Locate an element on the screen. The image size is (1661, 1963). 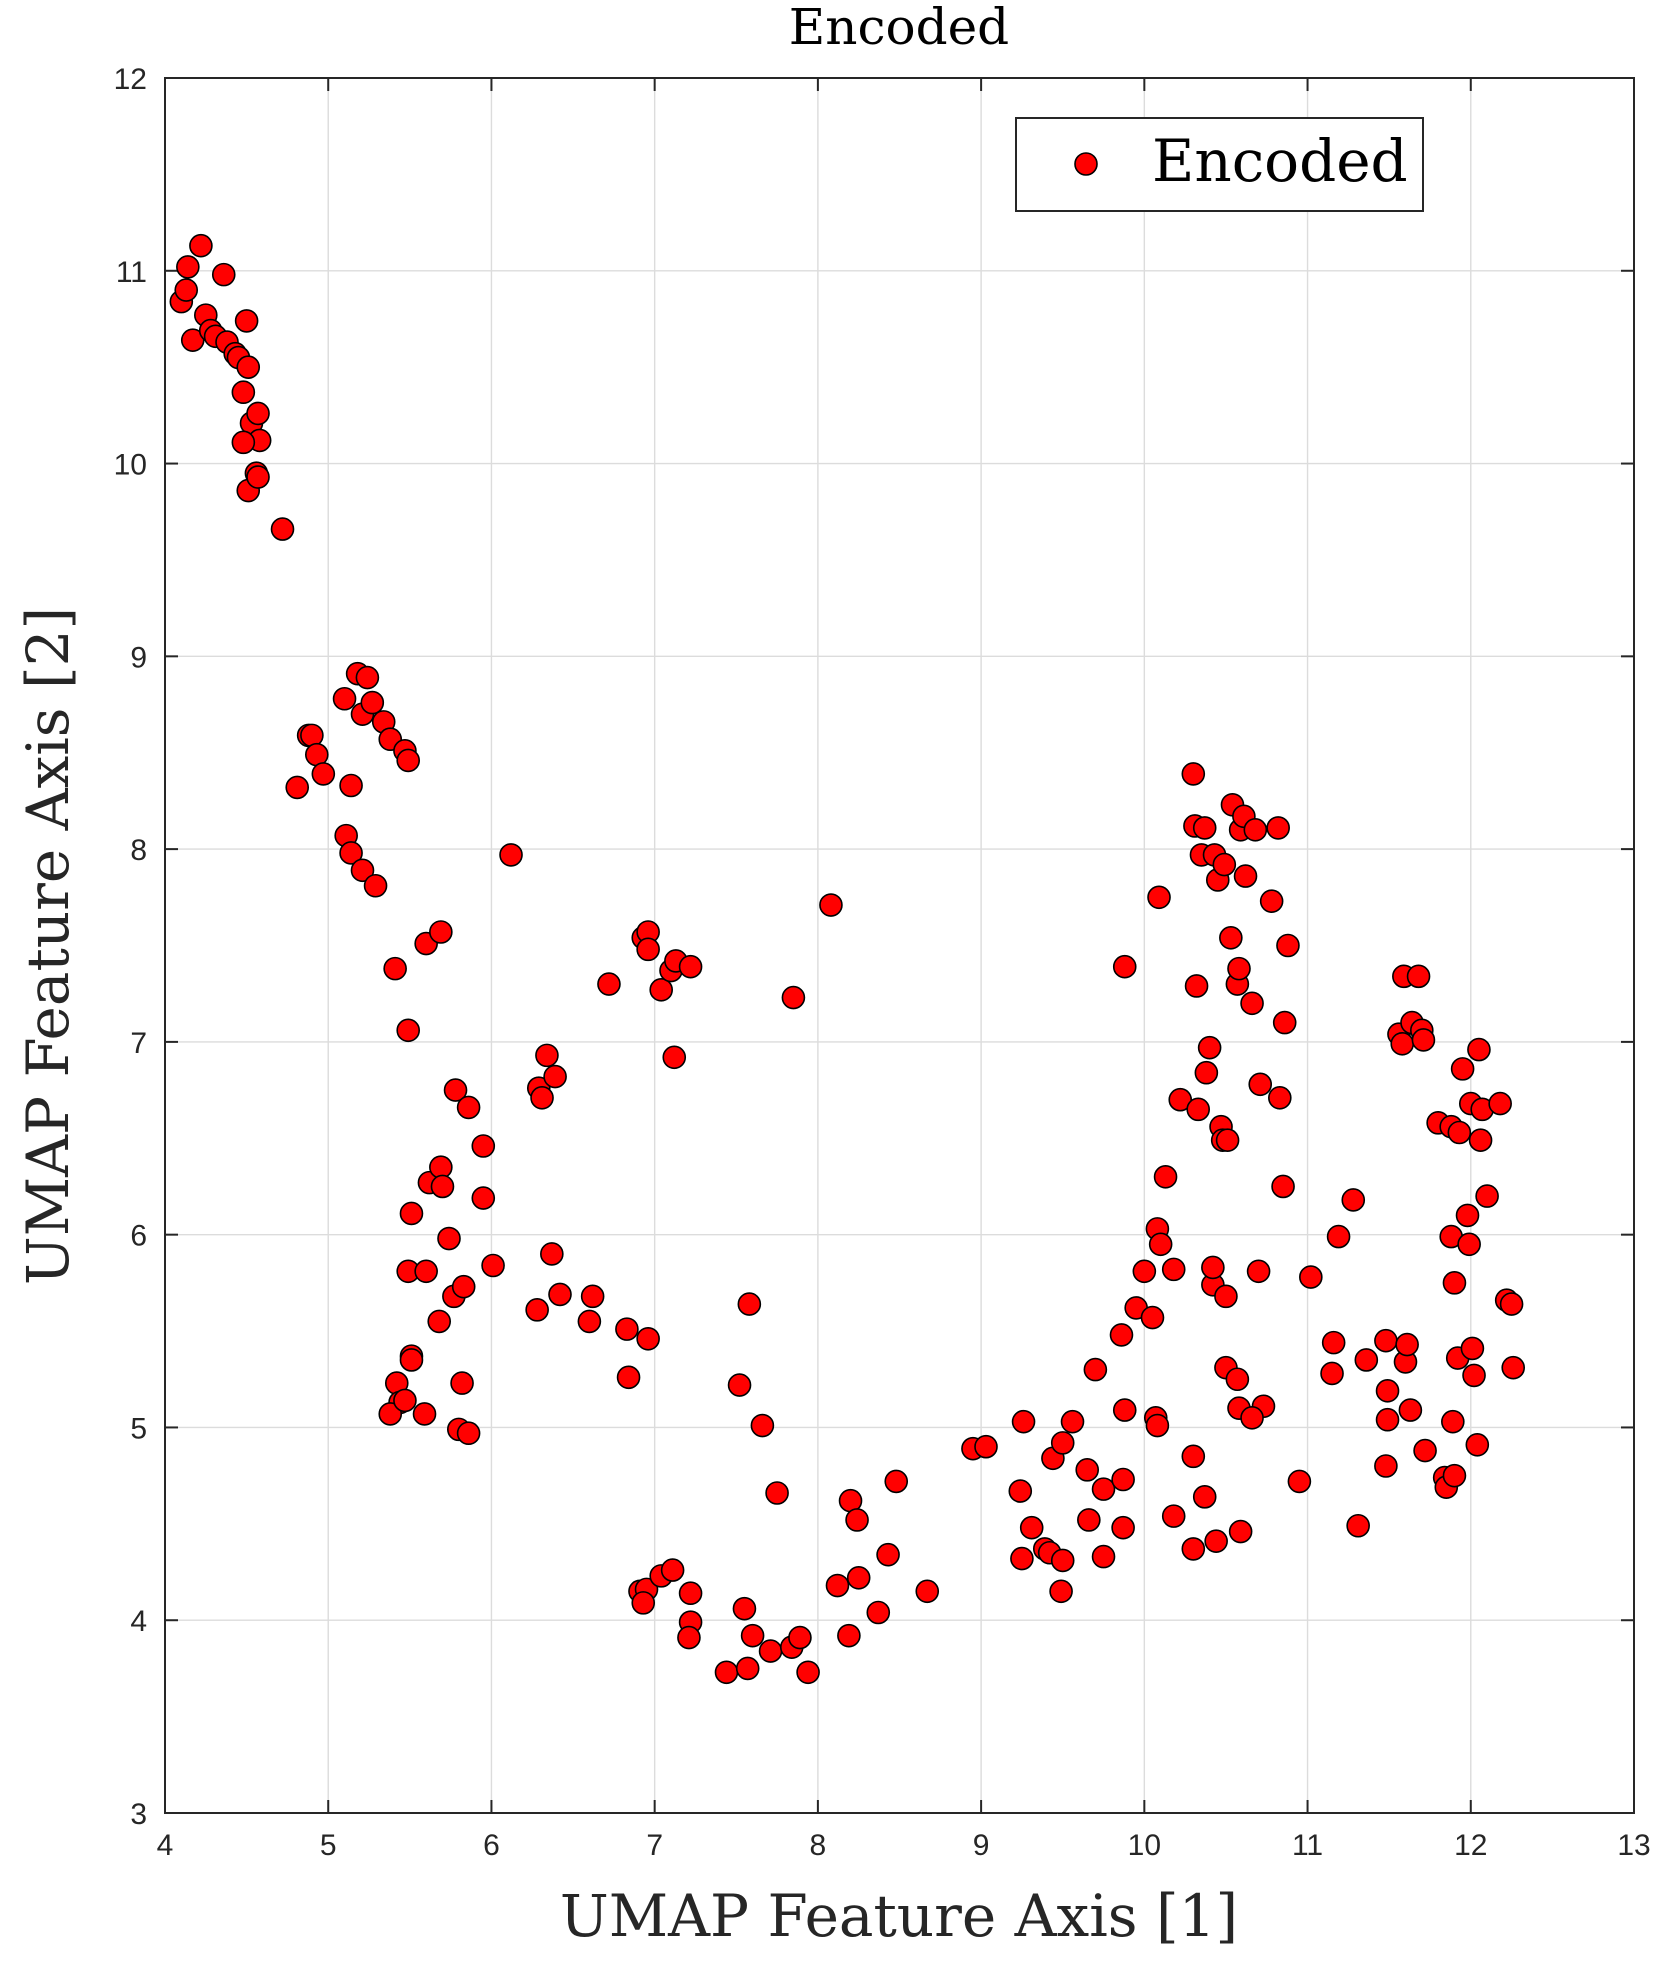
legend: Encoded is located at coordinates (1219, 164).